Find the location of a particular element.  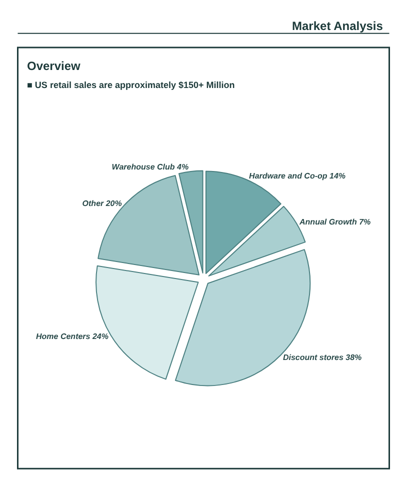

slice-label: Hardware and Co-op 14% is located at coordinates (297, 175).